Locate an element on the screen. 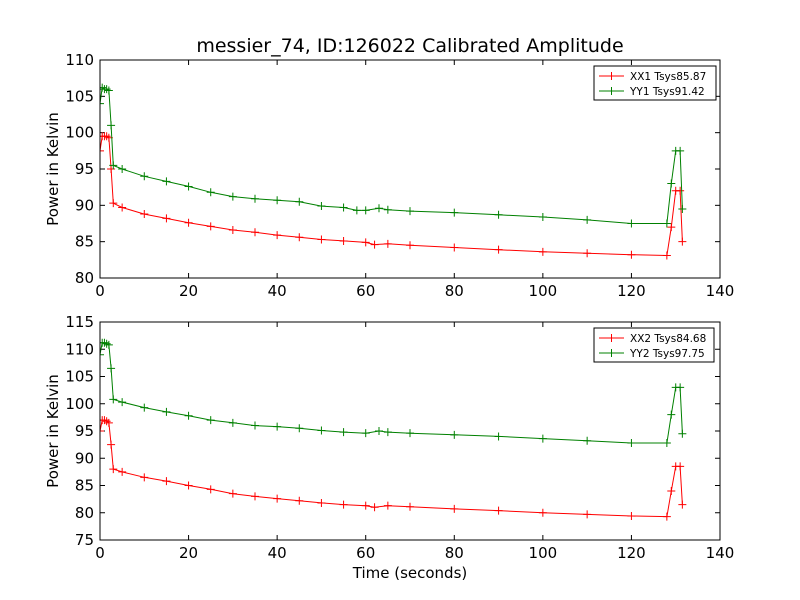 The height and width of the screenshot is (600, 800). x-tick-label: 0 is located at coordinates (100, 291).